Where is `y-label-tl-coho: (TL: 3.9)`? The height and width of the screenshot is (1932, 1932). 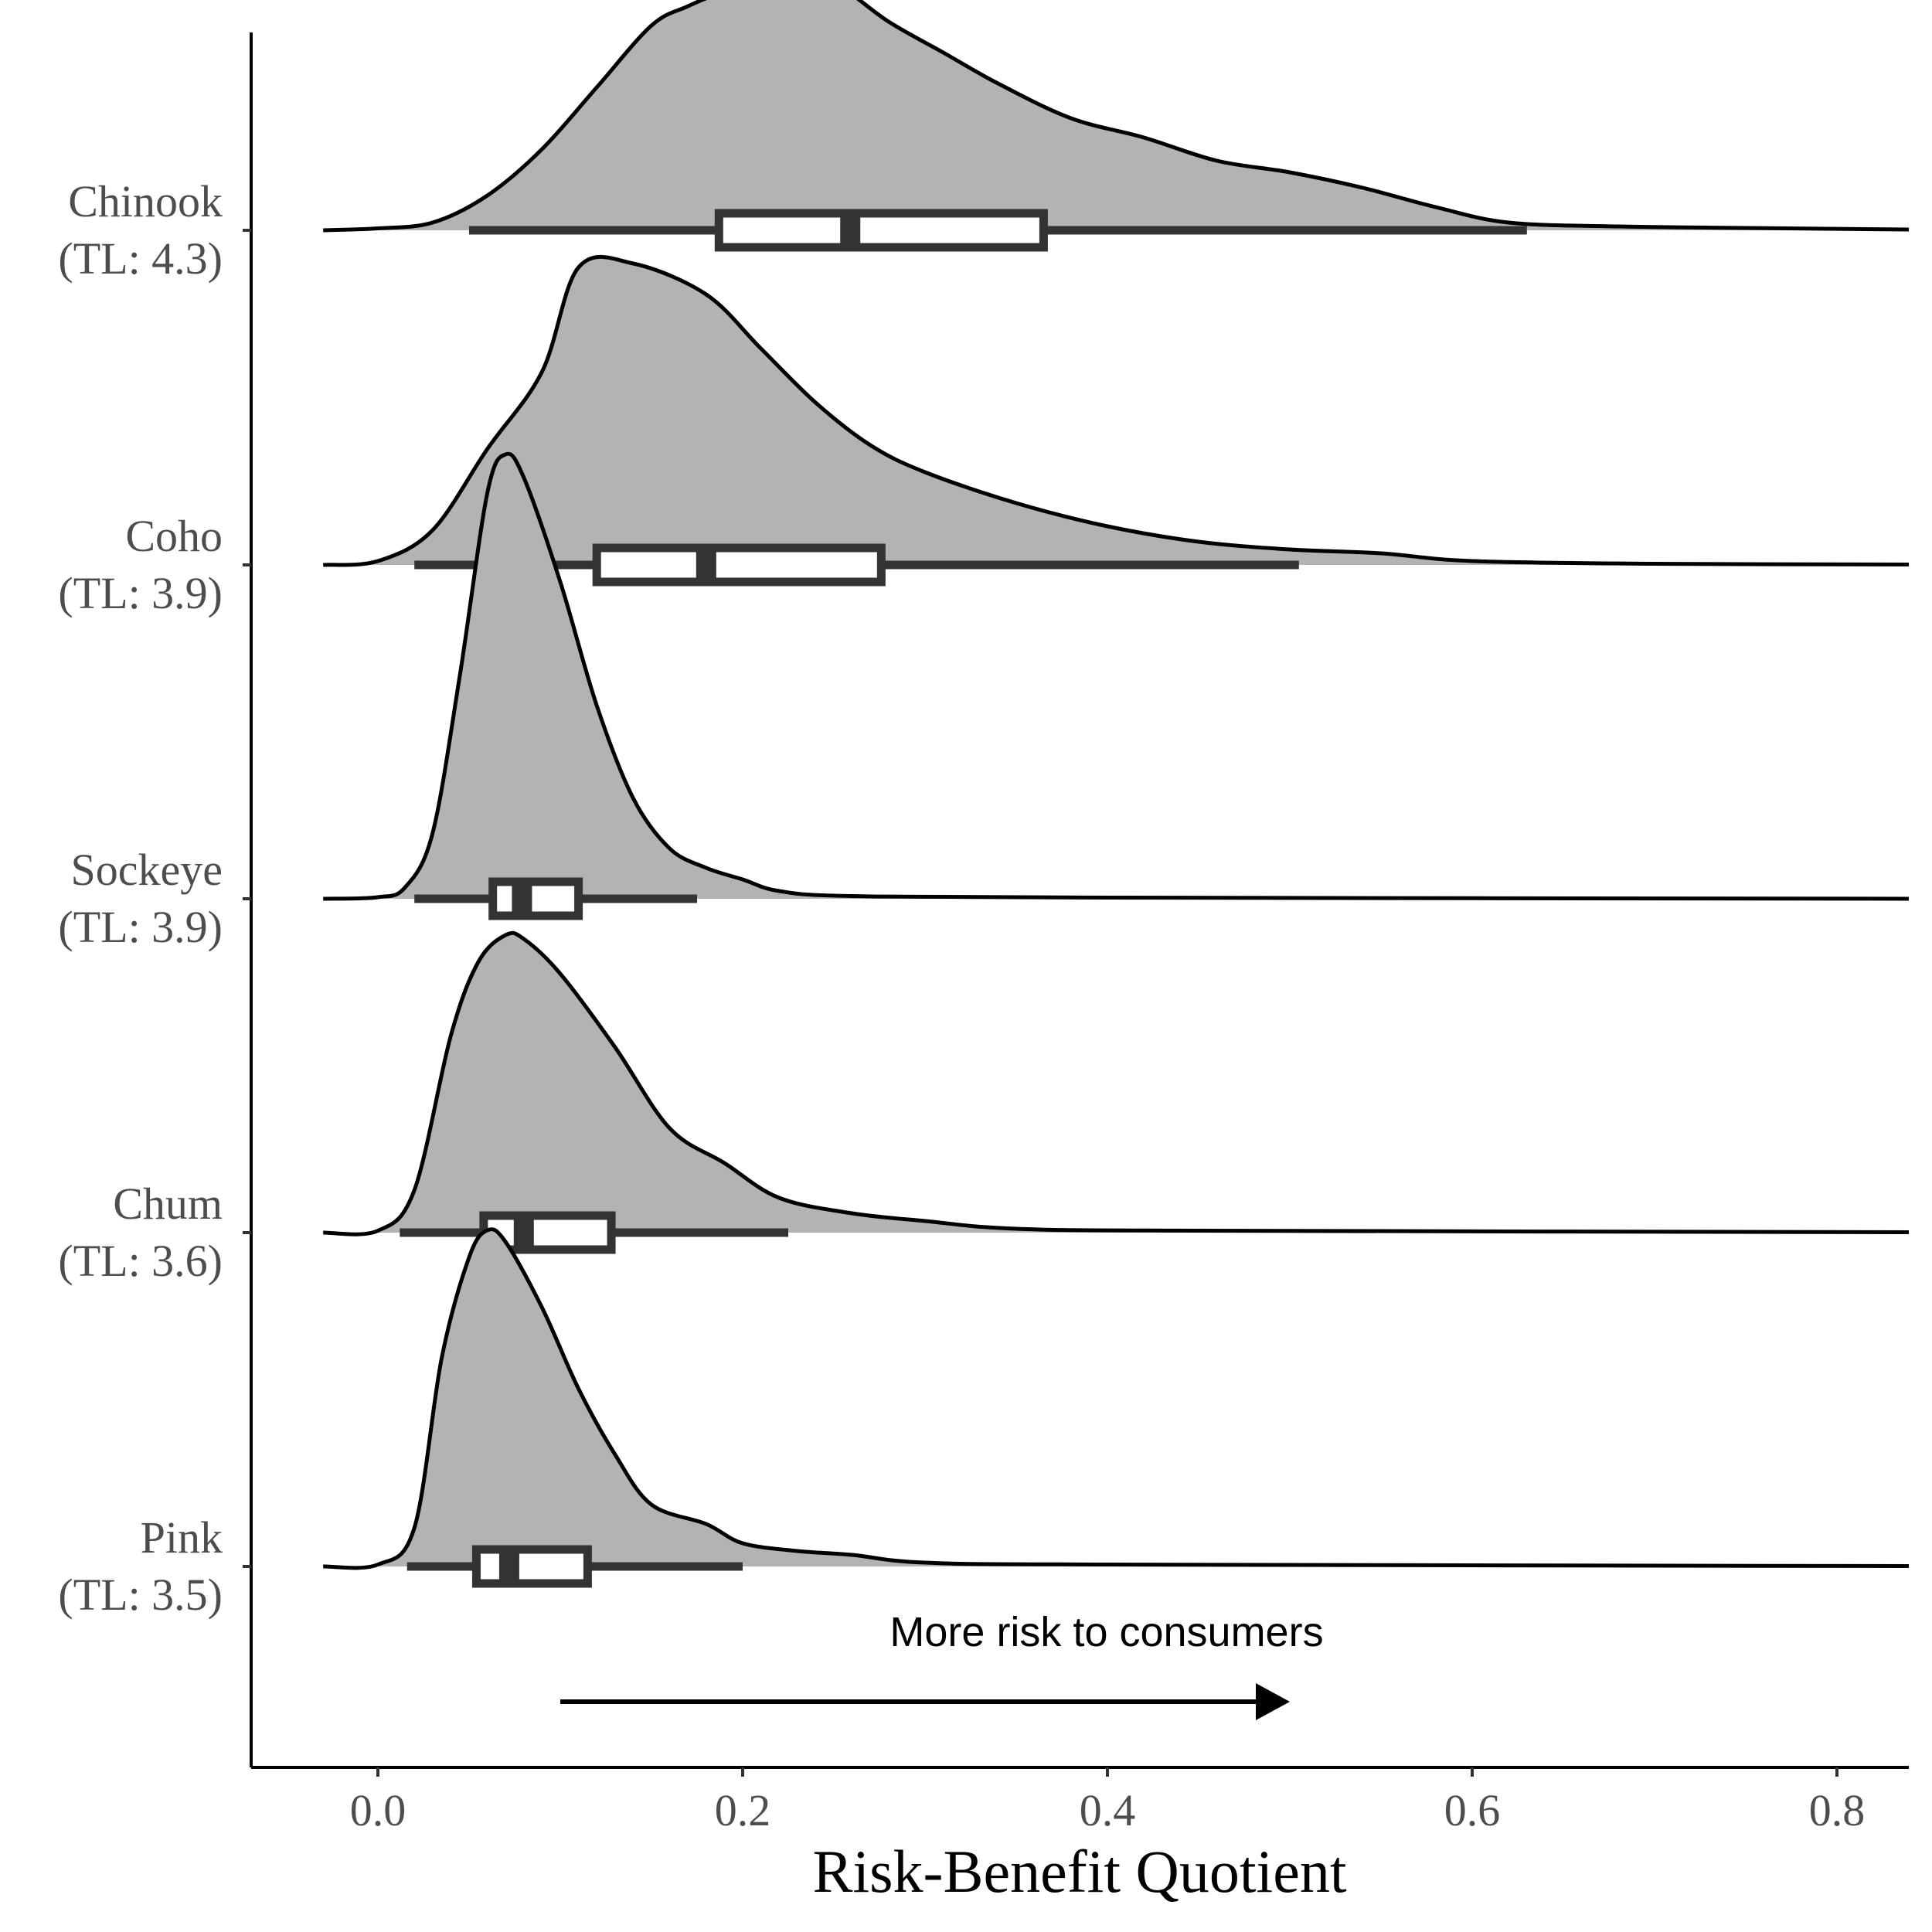
y-label-tl-coho: (TL: 3.9) is located at coordinates (140, 593).